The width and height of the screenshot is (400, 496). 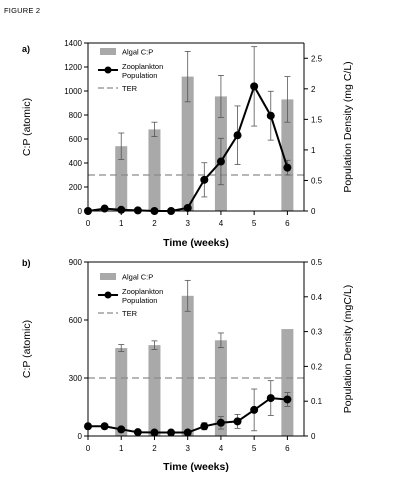 I want to click on panel-label: a), so click(x=26, y=49).